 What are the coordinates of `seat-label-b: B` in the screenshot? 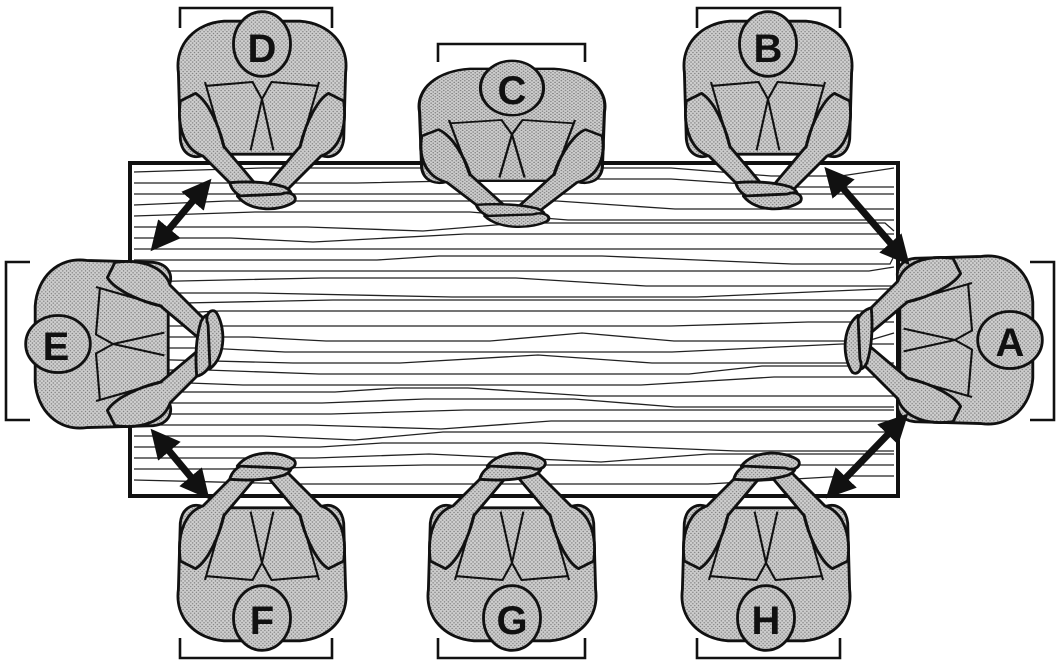 It's located at (768, 49).